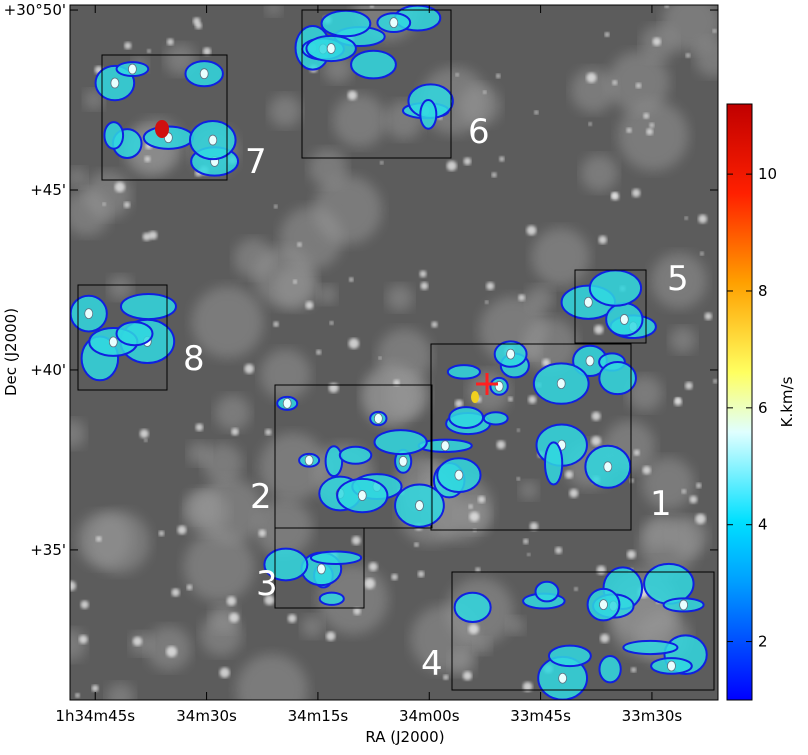 This screenshot has height=755, width=808. I want to click on colorbar-tick-label: 2, so click(763, 642).